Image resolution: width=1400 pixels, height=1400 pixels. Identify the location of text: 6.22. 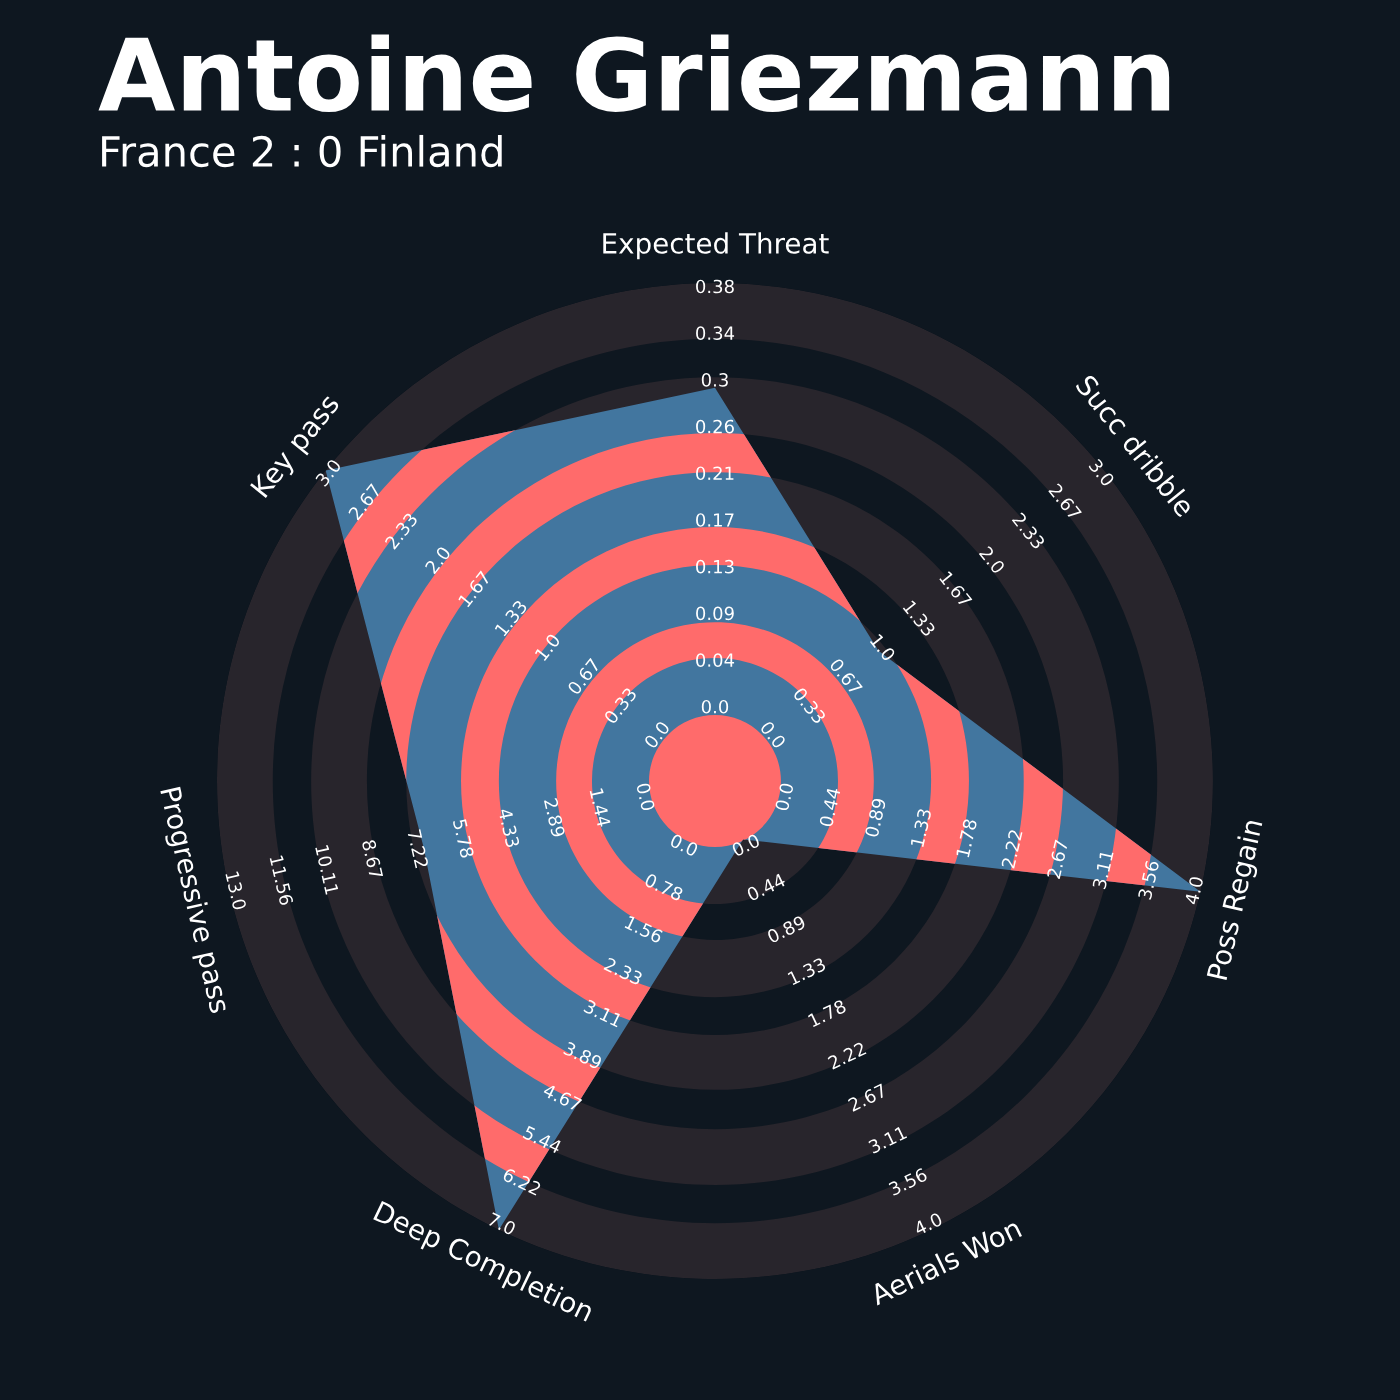
(522, 1181).